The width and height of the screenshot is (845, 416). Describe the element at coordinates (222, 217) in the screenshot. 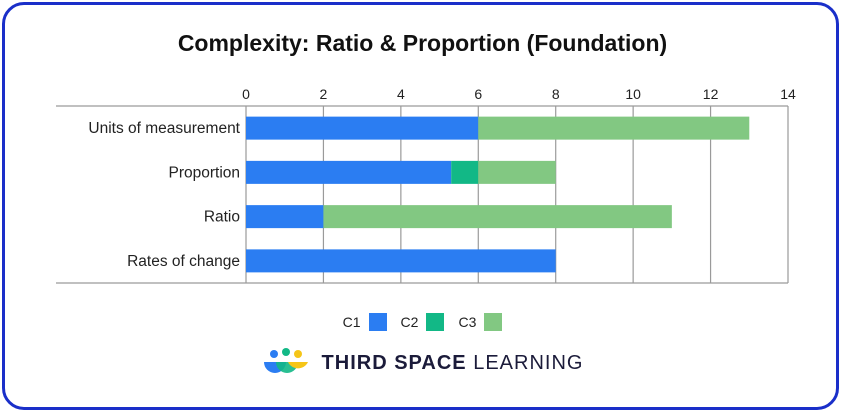

I see `category-label: Ratio` at that location.